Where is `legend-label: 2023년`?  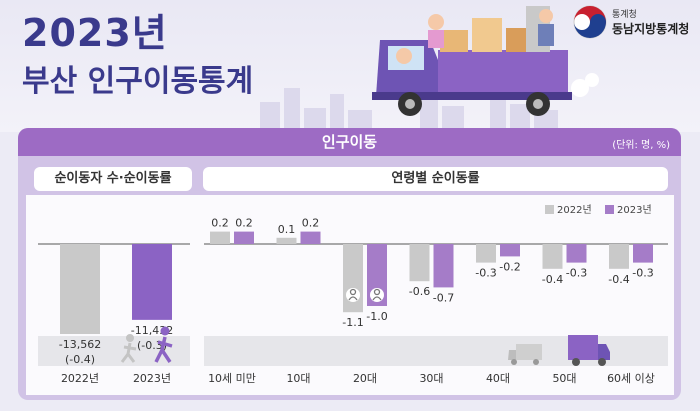
legend-label: 2023년 is located at coordinates (634, 210).